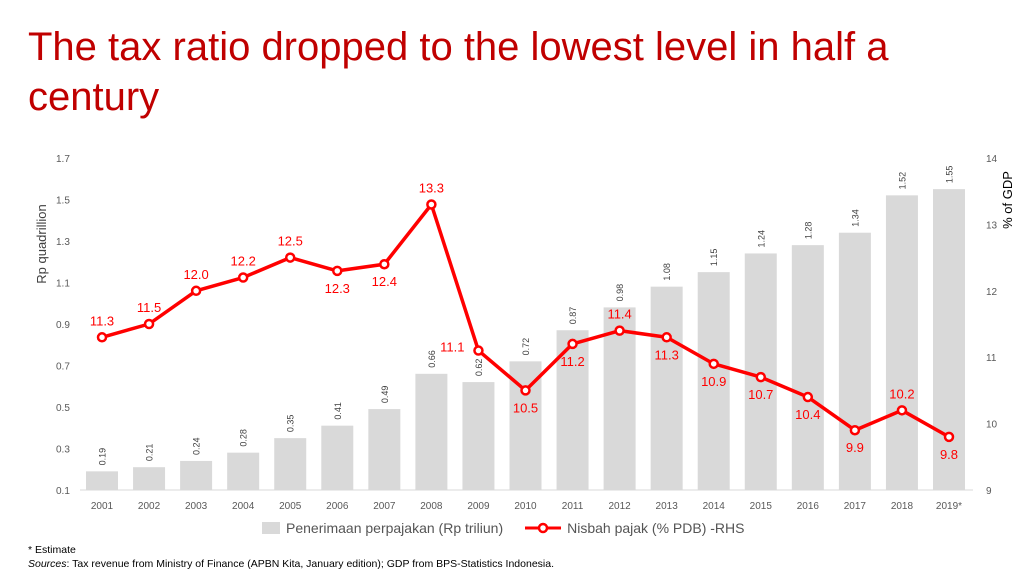 The height and width of the screenshot is (579, 1024). I want to click on legend-line-label: Nisbah pajak (% PDB) -RHS, so click(656, 528).